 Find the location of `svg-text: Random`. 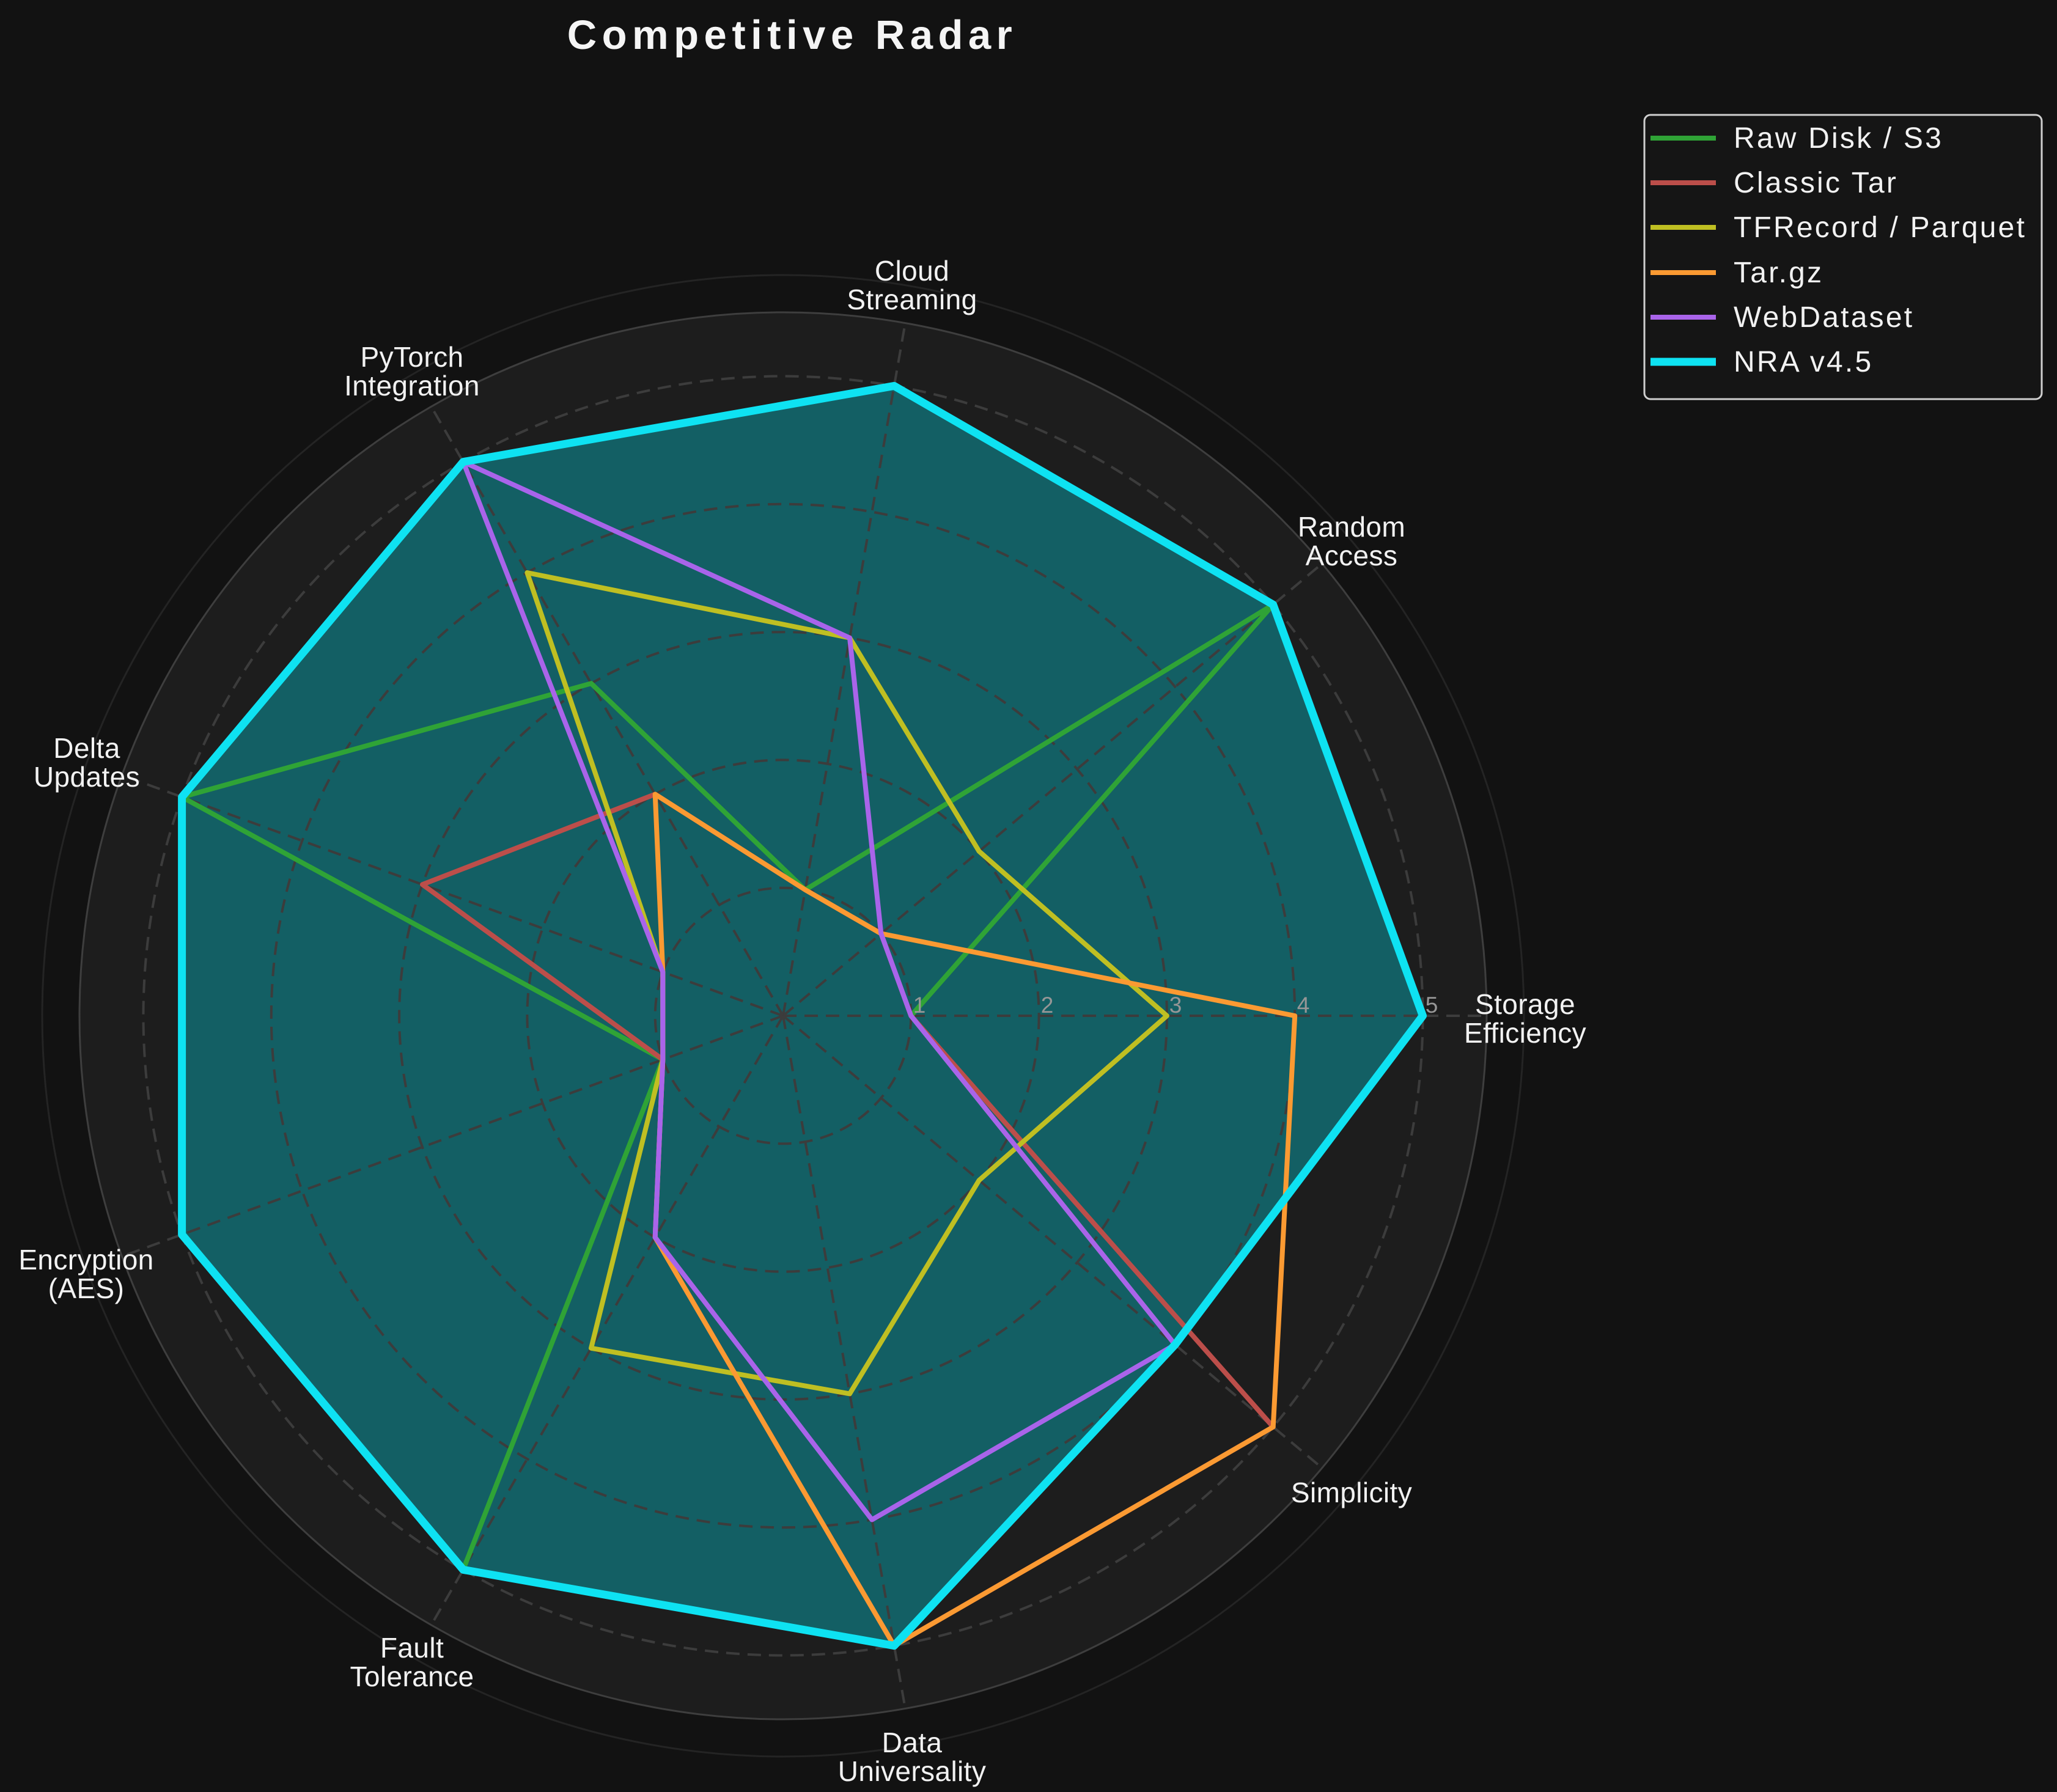

svg-text: Random is located at coordinates (1352, 527).